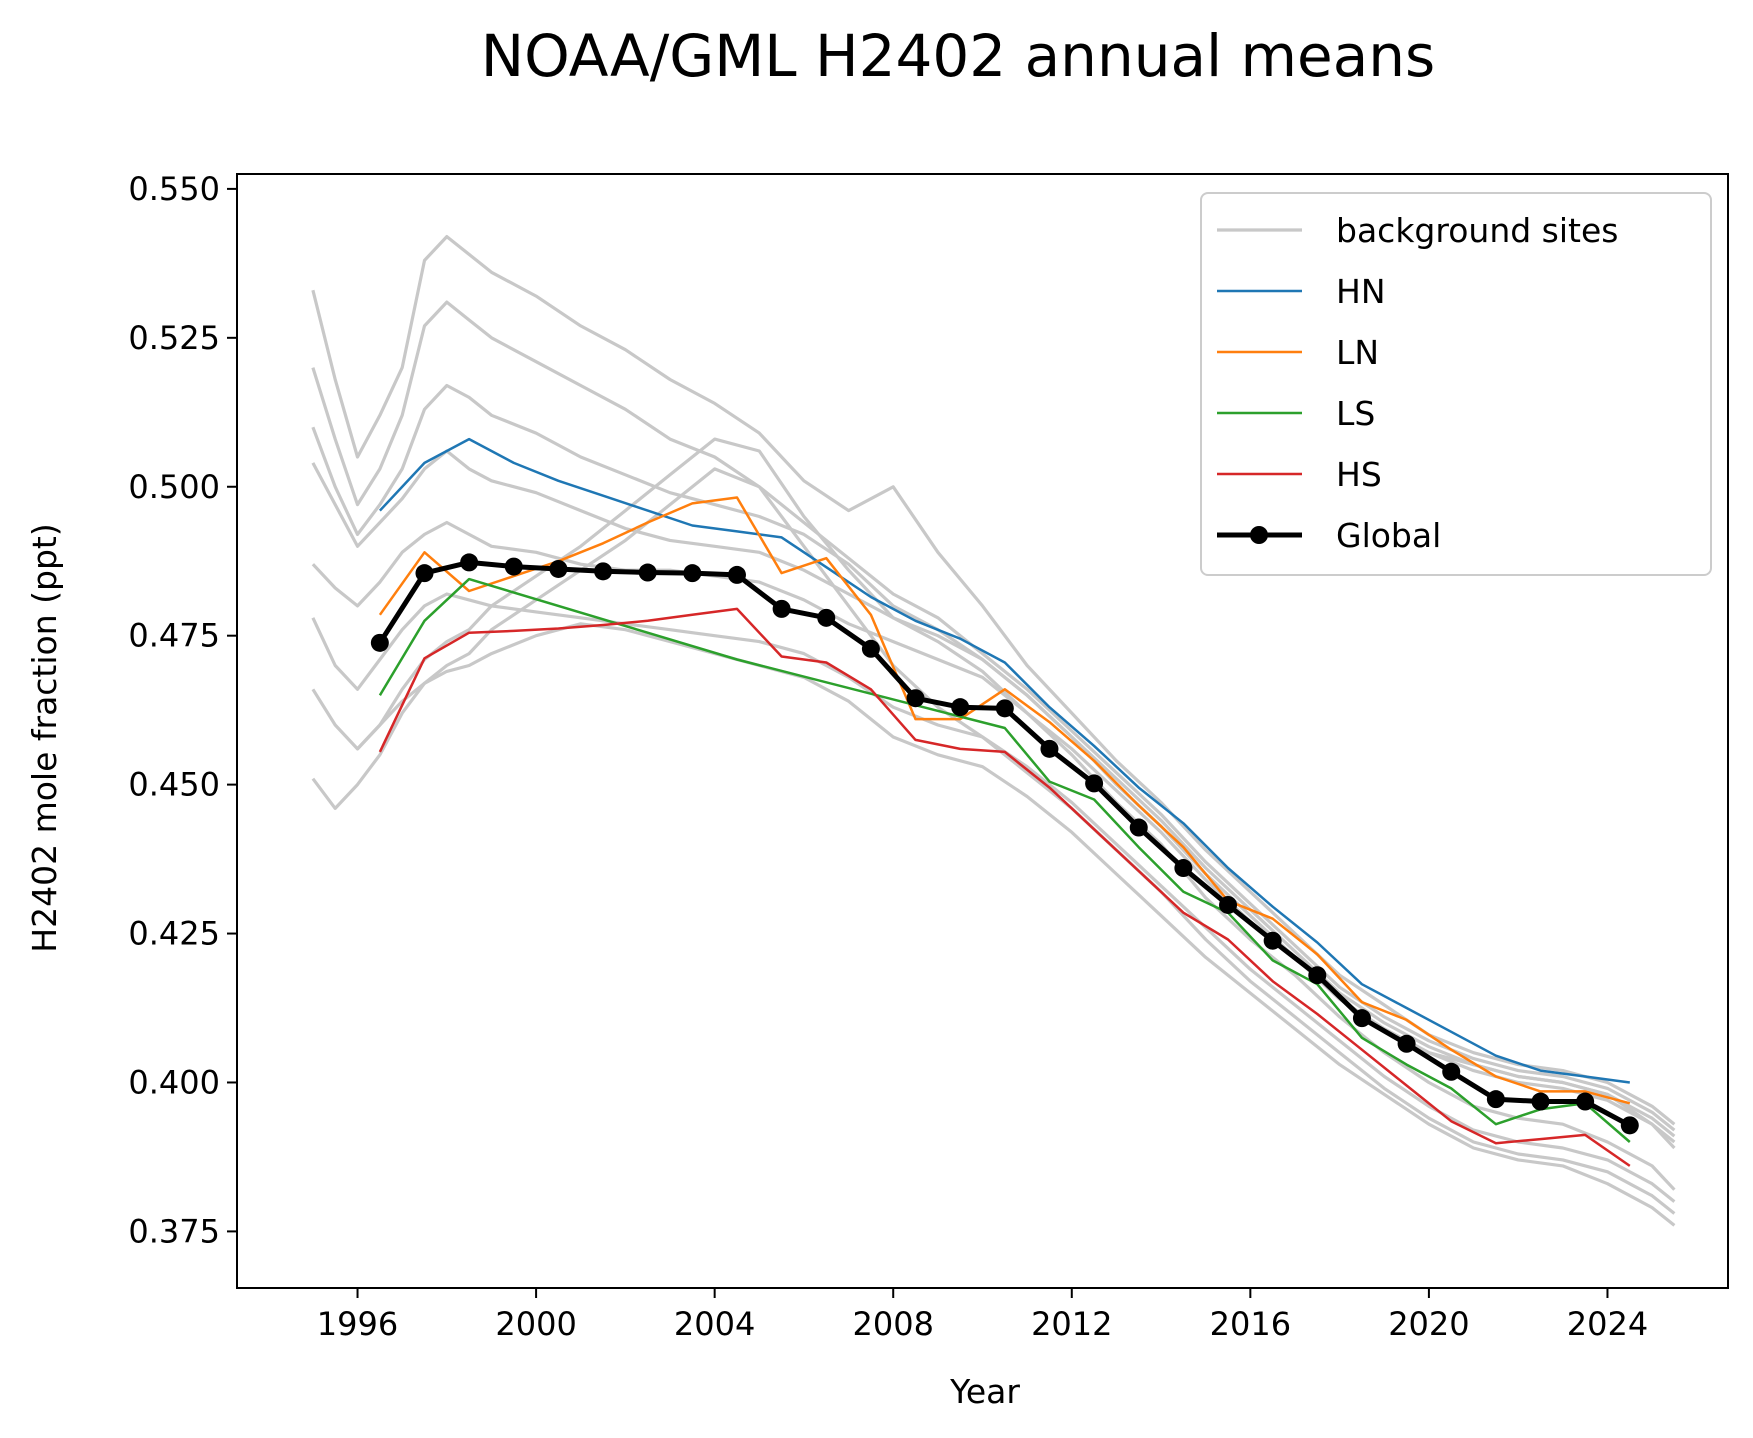  I want to click on legend-label: HN, so click(1361, 291).